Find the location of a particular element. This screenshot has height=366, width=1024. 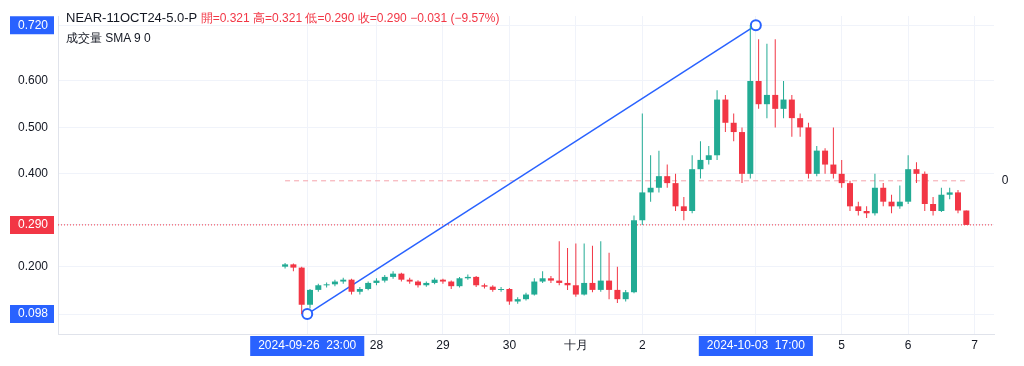

x-tick-label: 29 is located at coordinates (443, 345).